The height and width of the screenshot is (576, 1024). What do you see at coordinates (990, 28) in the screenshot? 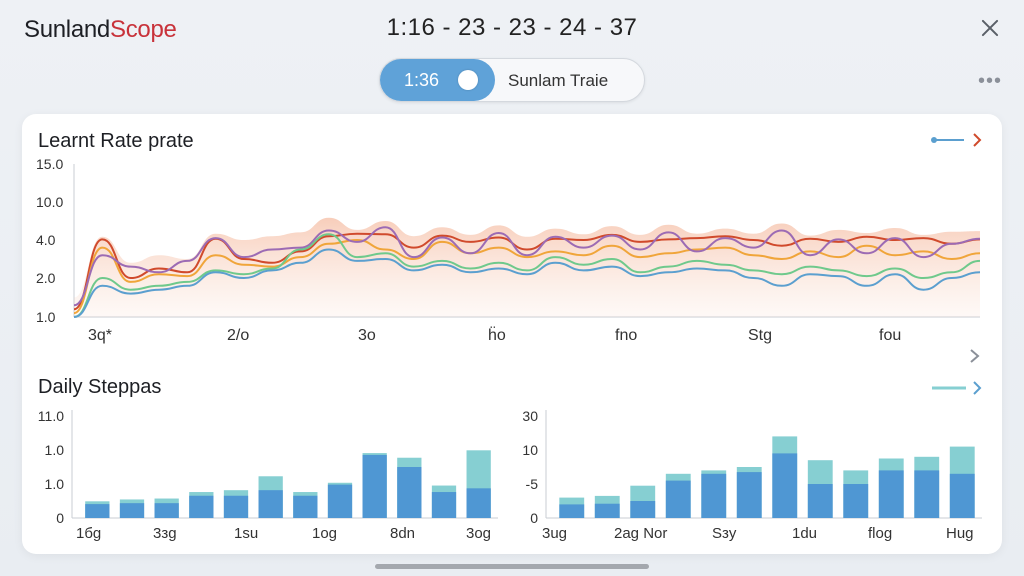
I see `close-icon` at bounding box center [990, 28].